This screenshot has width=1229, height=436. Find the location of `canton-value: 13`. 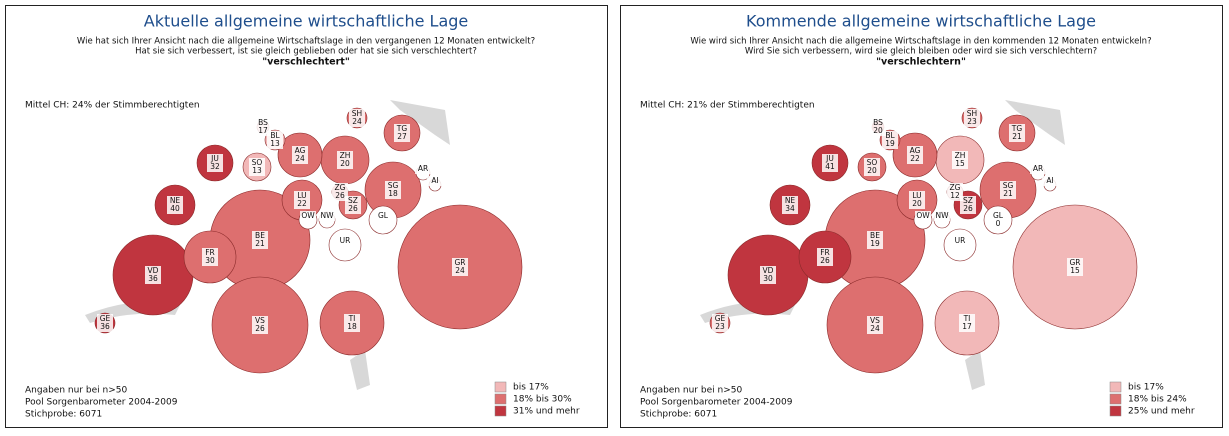

canton-value: 13 is located at coordinates (275, 143).